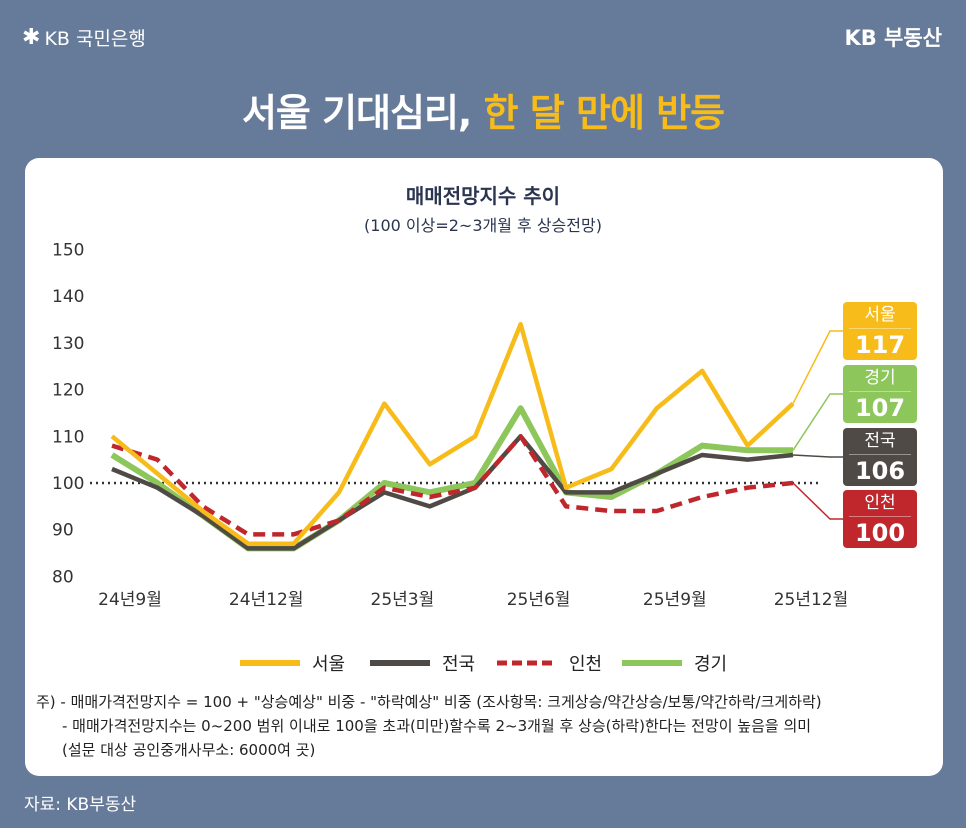 The image size is (966, 828). What do you see at coordinates (880, 315) in the screenshot?
I see `end-label-name: 서울` at bounding box center [880, 315].